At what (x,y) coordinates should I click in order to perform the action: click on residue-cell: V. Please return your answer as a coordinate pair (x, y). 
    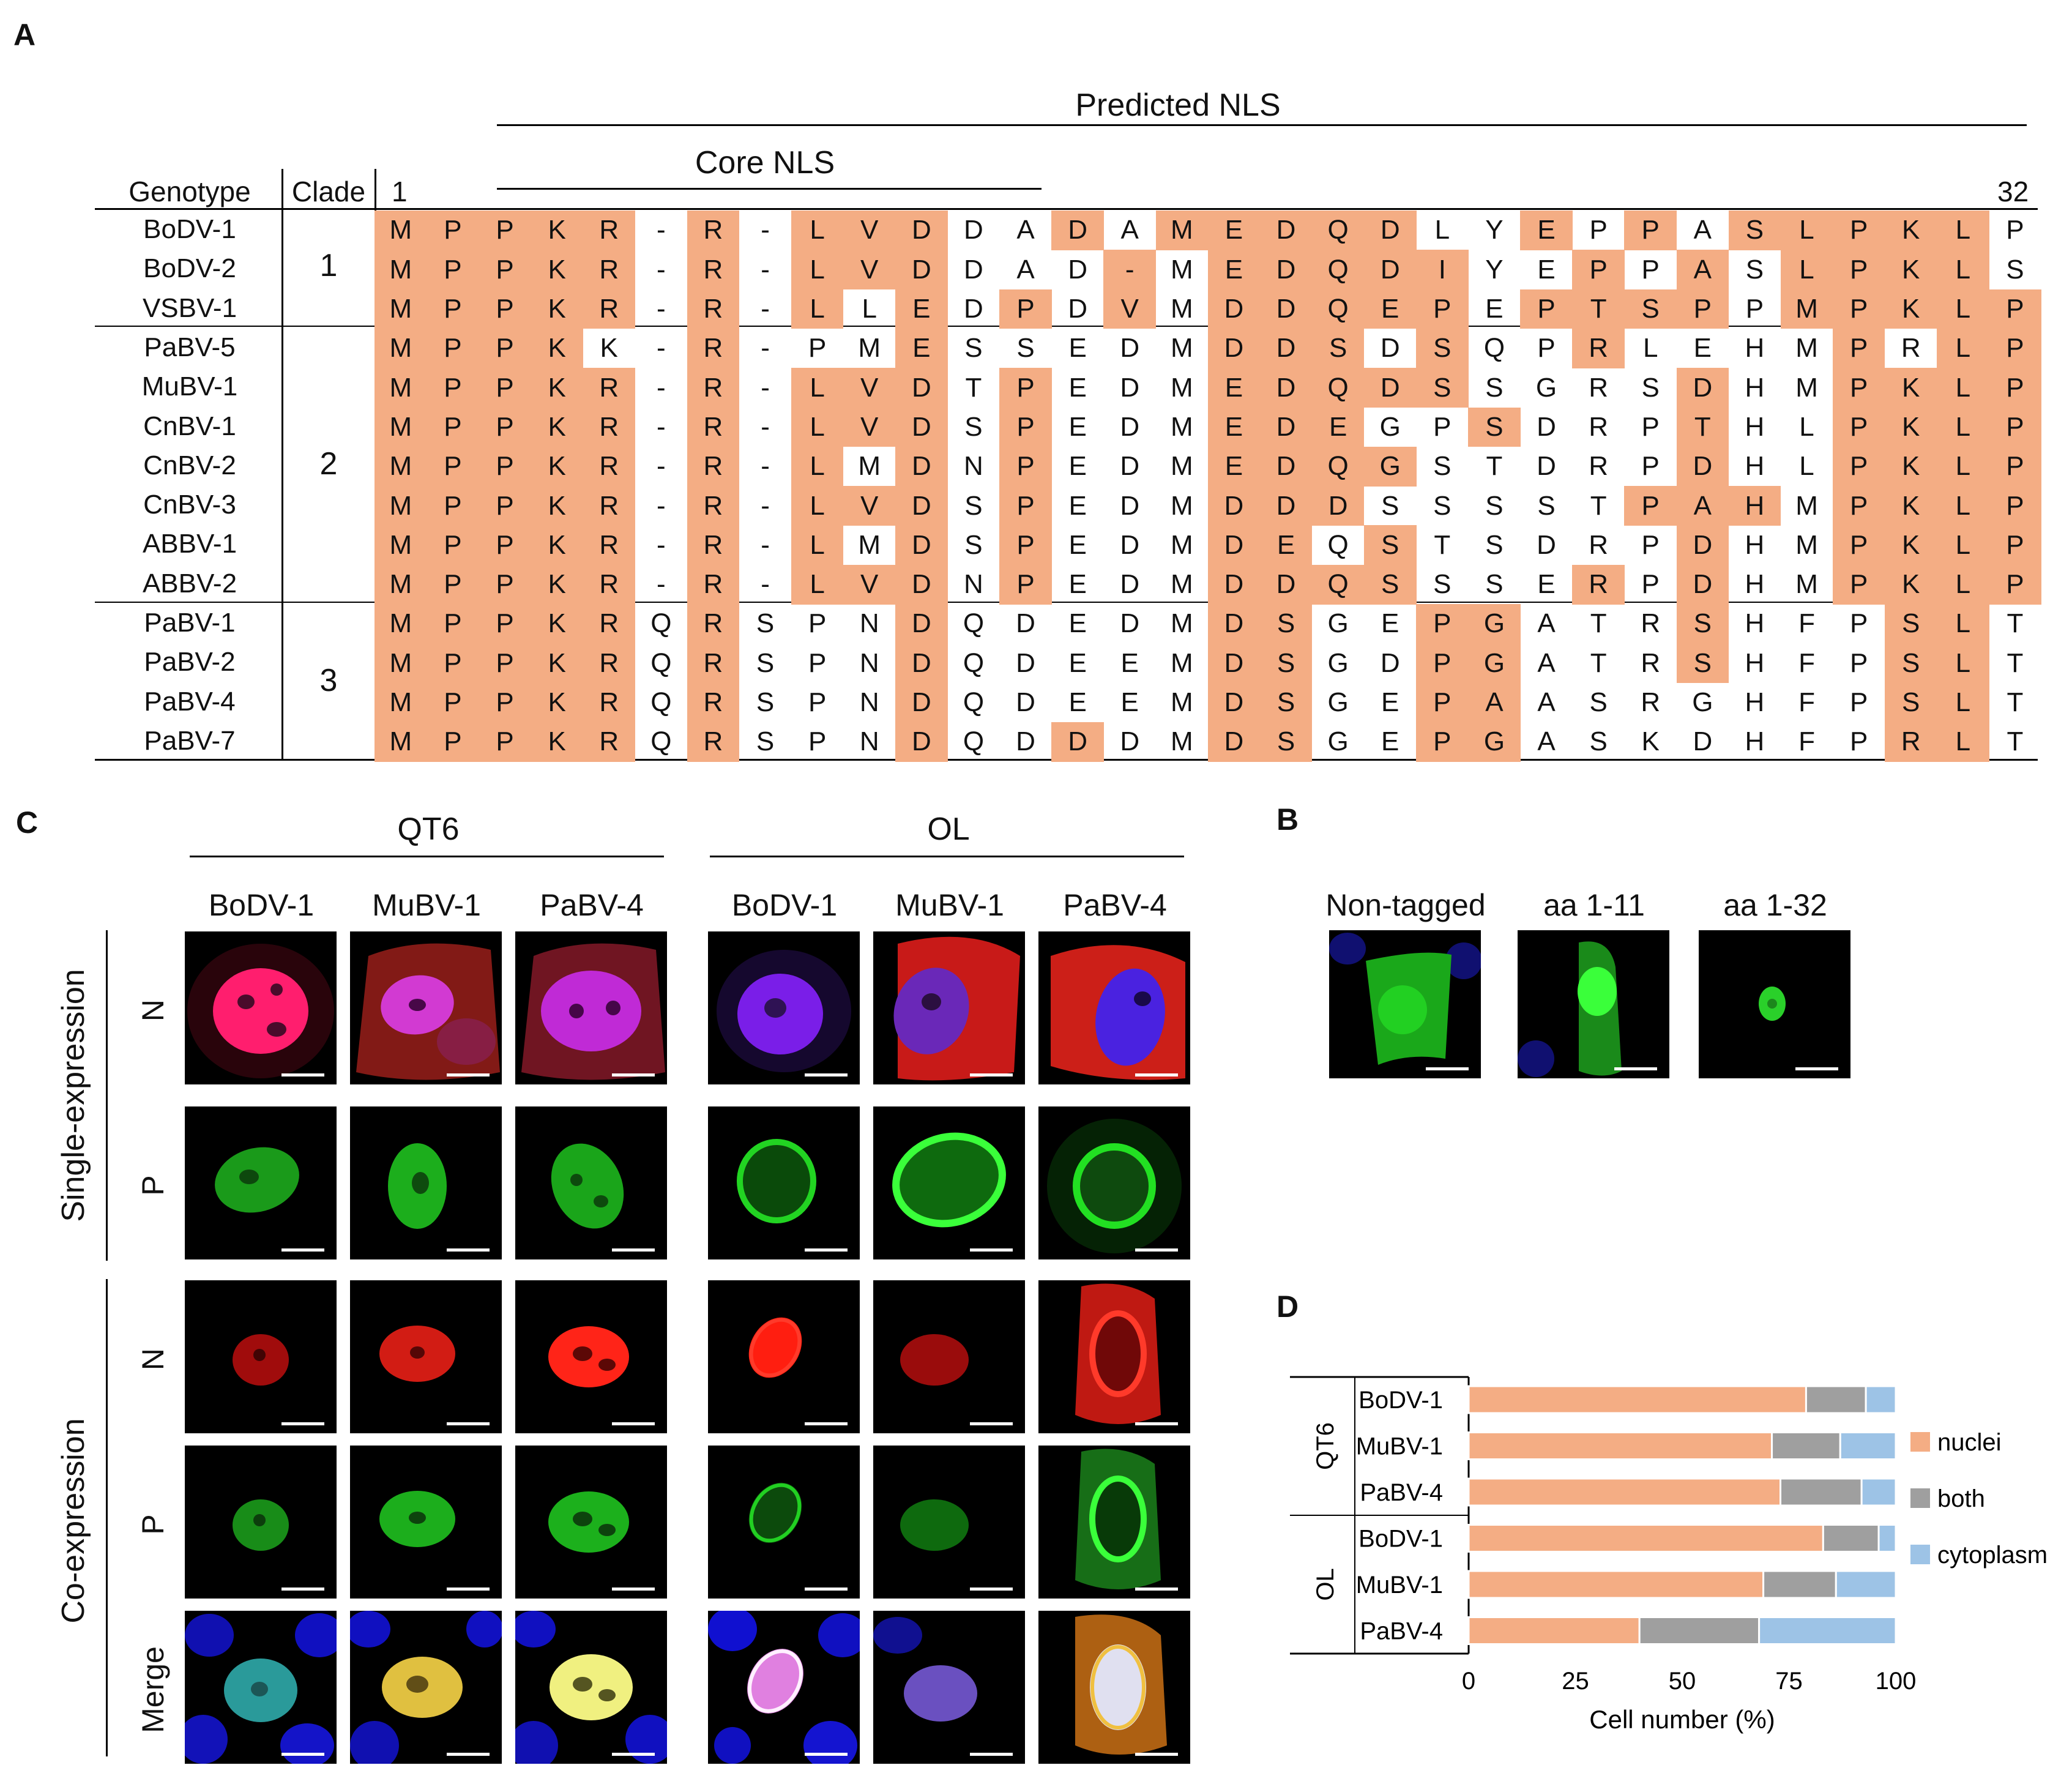
    Looking at the image, I should click on (869, 230).